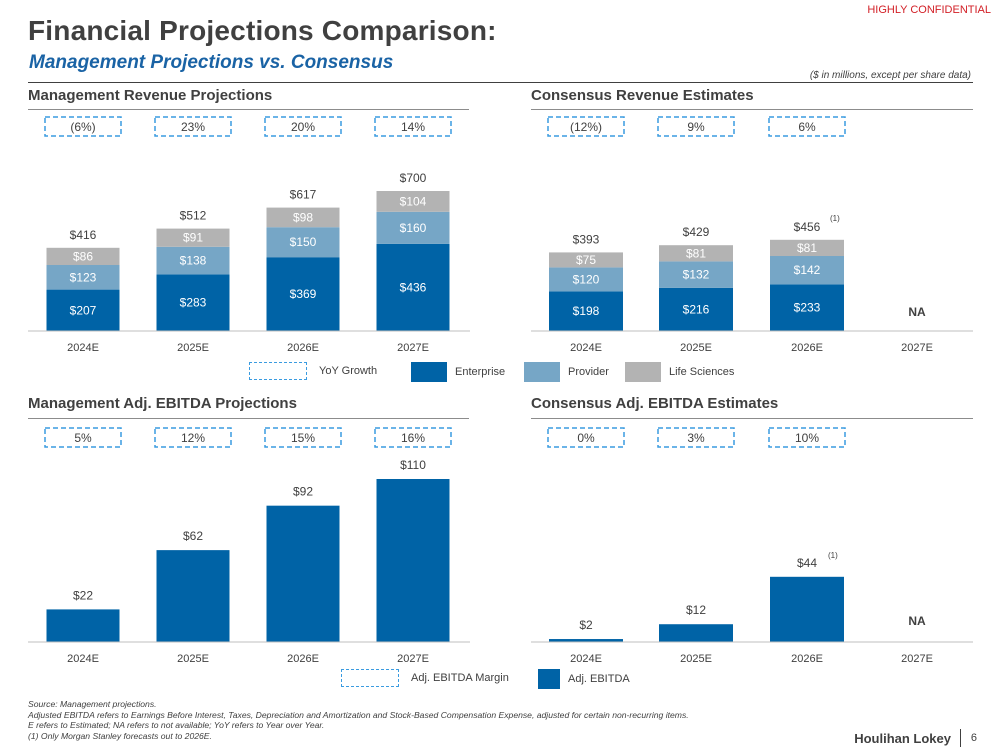  Describe the element at coordinates (413, 465) in the screenshot. I see `mgmt-ebitda-value-3: $110` at that location.